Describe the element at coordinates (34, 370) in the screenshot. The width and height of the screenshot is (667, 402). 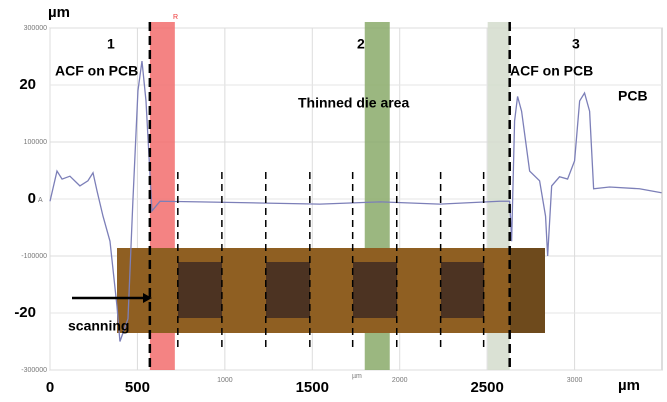
I see `y2-tick-label: -300000` at that location.